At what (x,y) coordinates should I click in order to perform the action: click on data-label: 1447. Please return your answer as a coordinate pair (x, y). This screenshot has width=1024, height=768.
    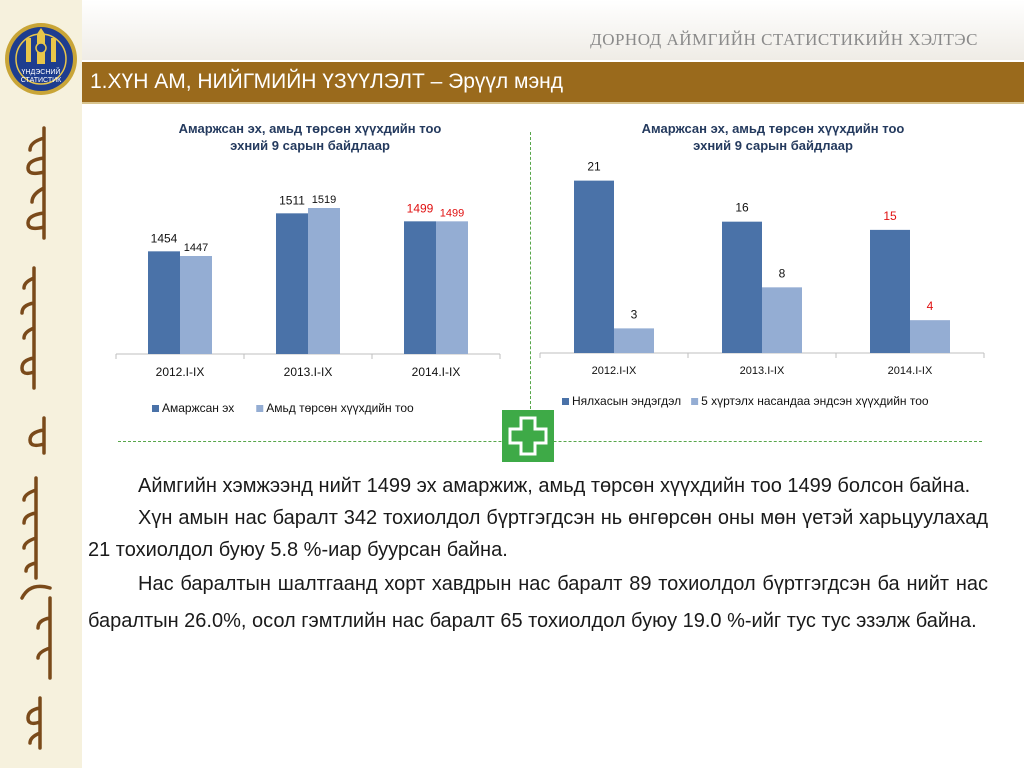
    Looking at the image, I should click on (196, 248).